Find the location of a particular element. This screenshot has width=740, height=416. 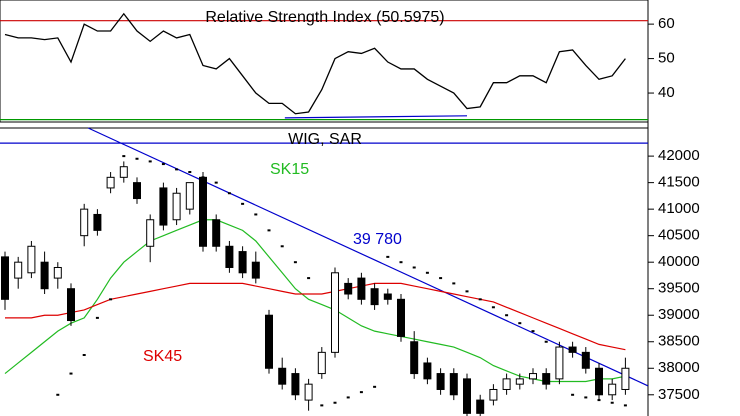

rsi-title: Relative Strength Index (50.5975) is located at coordinates (324, 17).